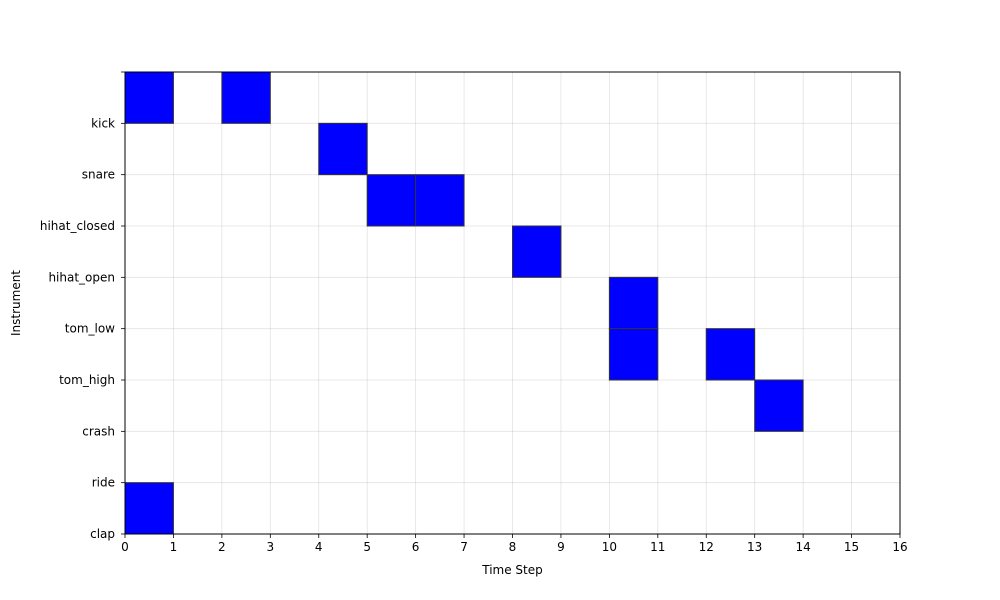  What do you see at coordinates (367, 547) in the screenshot?
I see `x-tick-label: 5` at bounding box center [367, 547].